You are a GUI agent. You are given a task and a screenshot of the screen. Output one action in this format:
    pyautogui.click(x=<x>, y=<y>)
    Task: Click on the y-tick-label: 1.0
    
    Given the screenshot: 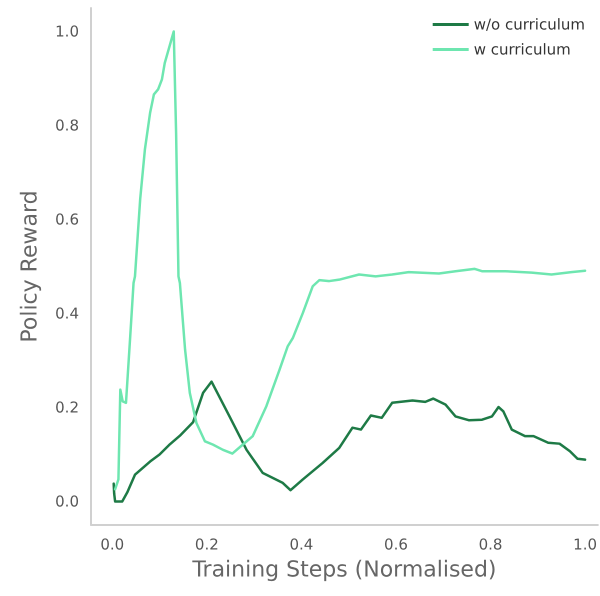 What is the action you would take?
    pyautogui.click(x=67, y=31)
    